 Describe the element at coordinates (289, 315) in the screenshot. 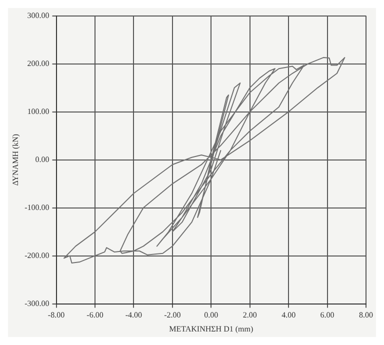

I see `x-tick-label: 4.00` at that location.